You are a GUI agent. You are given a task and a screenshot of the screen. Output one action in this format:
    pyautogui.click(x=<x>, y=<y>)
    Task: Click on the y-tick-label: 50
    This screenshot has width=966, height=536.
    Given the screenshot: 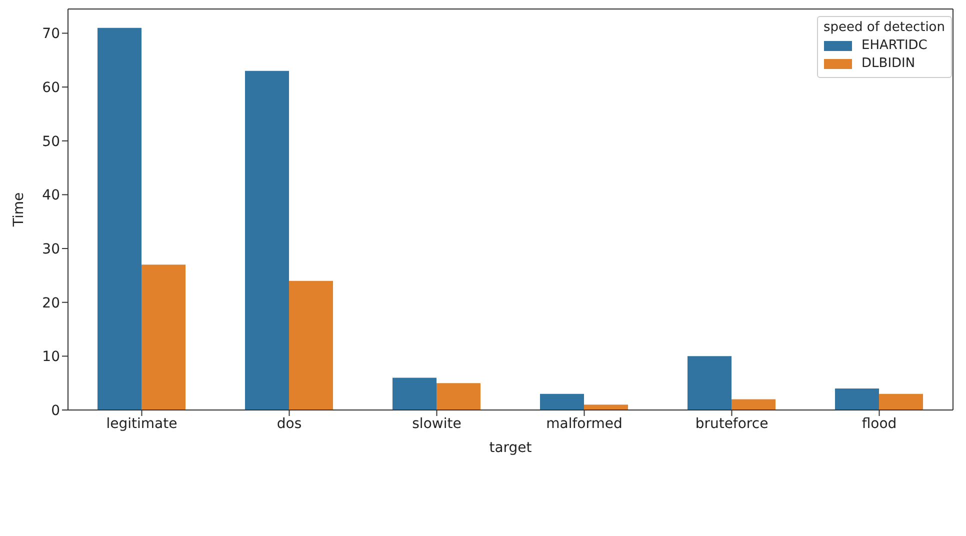 What is the action you would take?
    pyautogui.click(x=51, y=142)
    